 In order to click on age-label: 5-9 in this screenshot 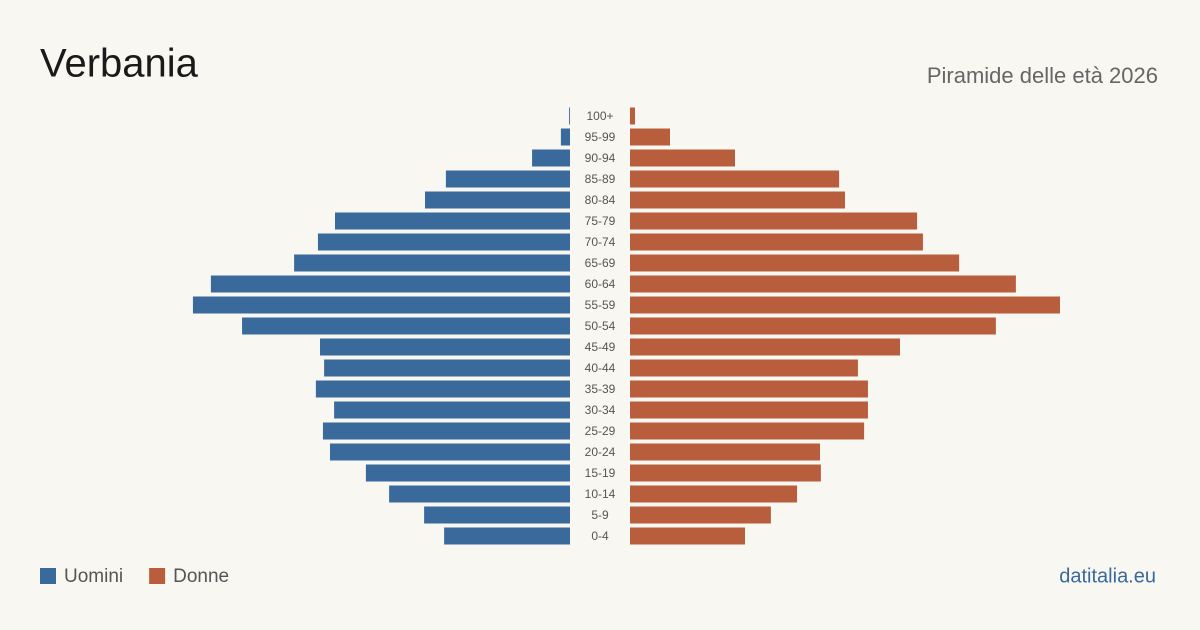, I will do `click(600, 515)`.